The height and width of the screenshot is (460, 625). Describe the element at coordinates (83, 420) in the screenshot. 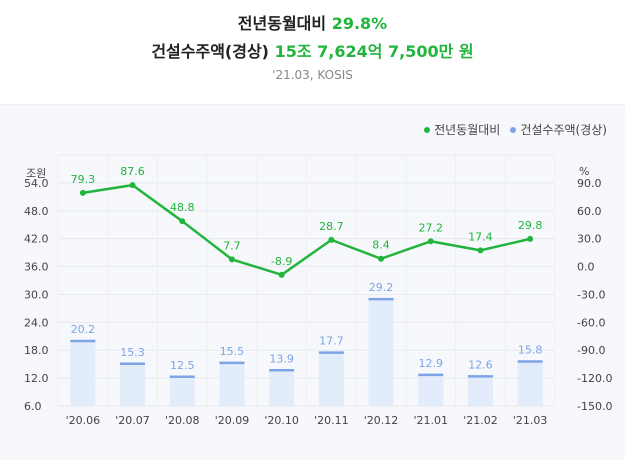

I see `x-tick-label: '20.06` at that location.